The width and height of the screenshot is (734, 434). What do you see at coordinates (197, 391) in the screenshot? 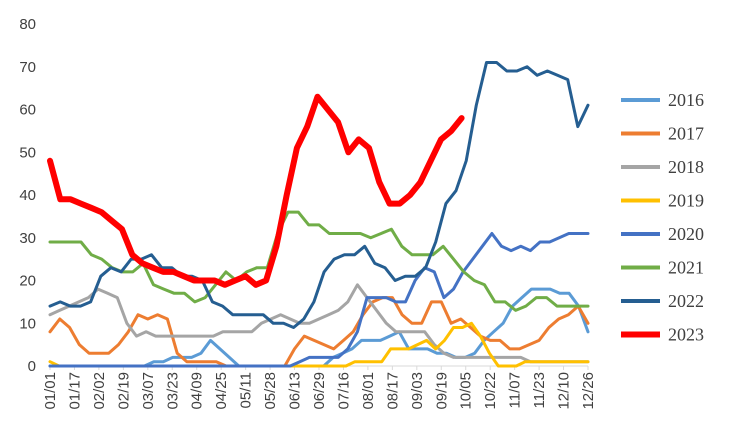
I see `x-tick-label: 04/09` at bounding box center [197, 391].